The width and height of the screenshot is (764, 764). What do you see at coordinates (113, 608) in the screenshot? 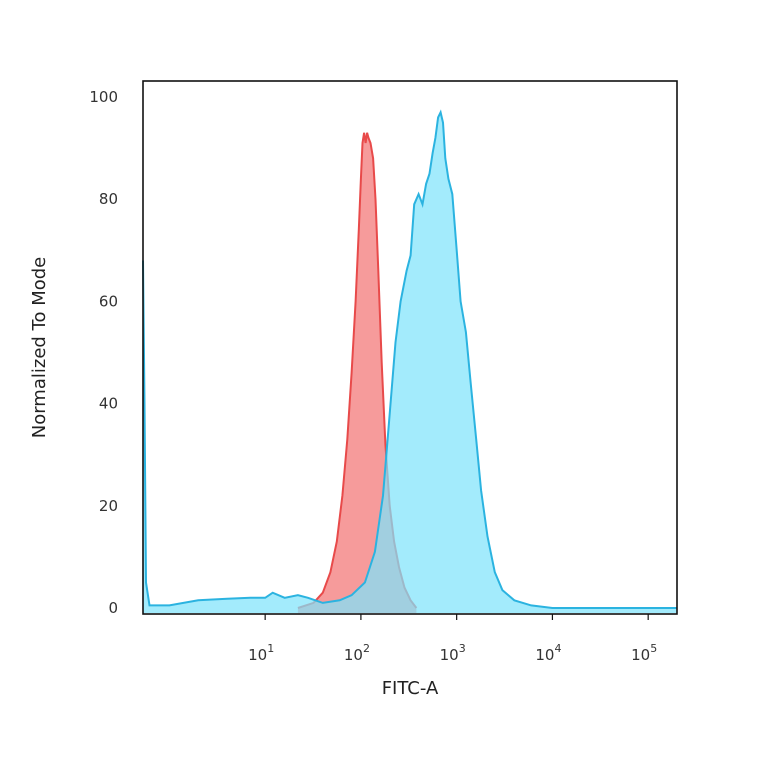
I see `y-tick-label: 0` at bounding box center [113, 608].